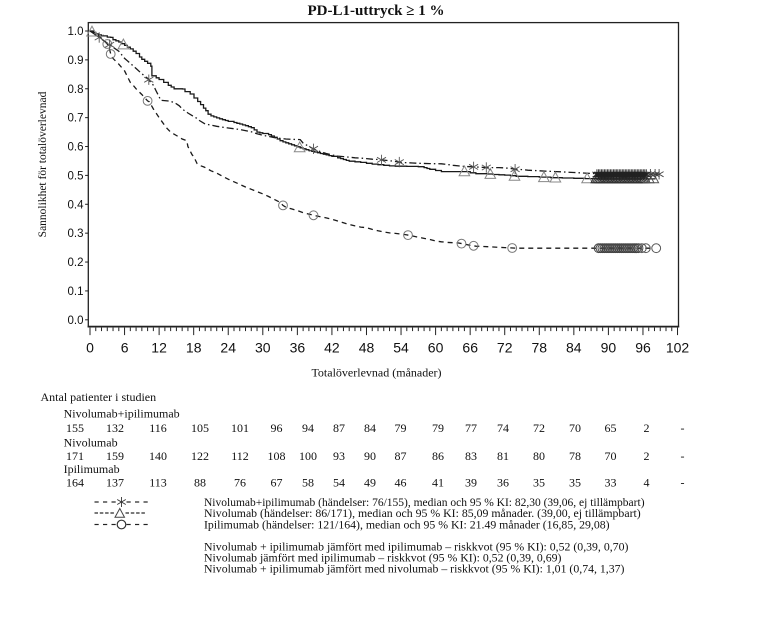 Image resolution: width=766 pixels, height=629 pixels. What do you see at coordinates (240, 456) in the screenshot?
I see `svg-text: 112` at bounding box center [240, 456].